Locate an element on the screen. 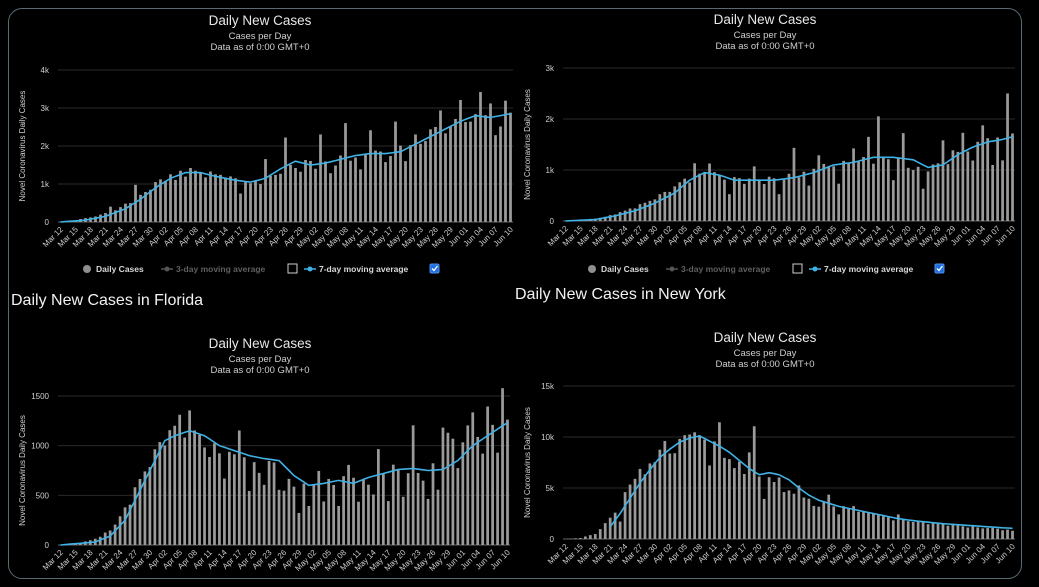  checkmark-icon is located at coordinates (940, 268).